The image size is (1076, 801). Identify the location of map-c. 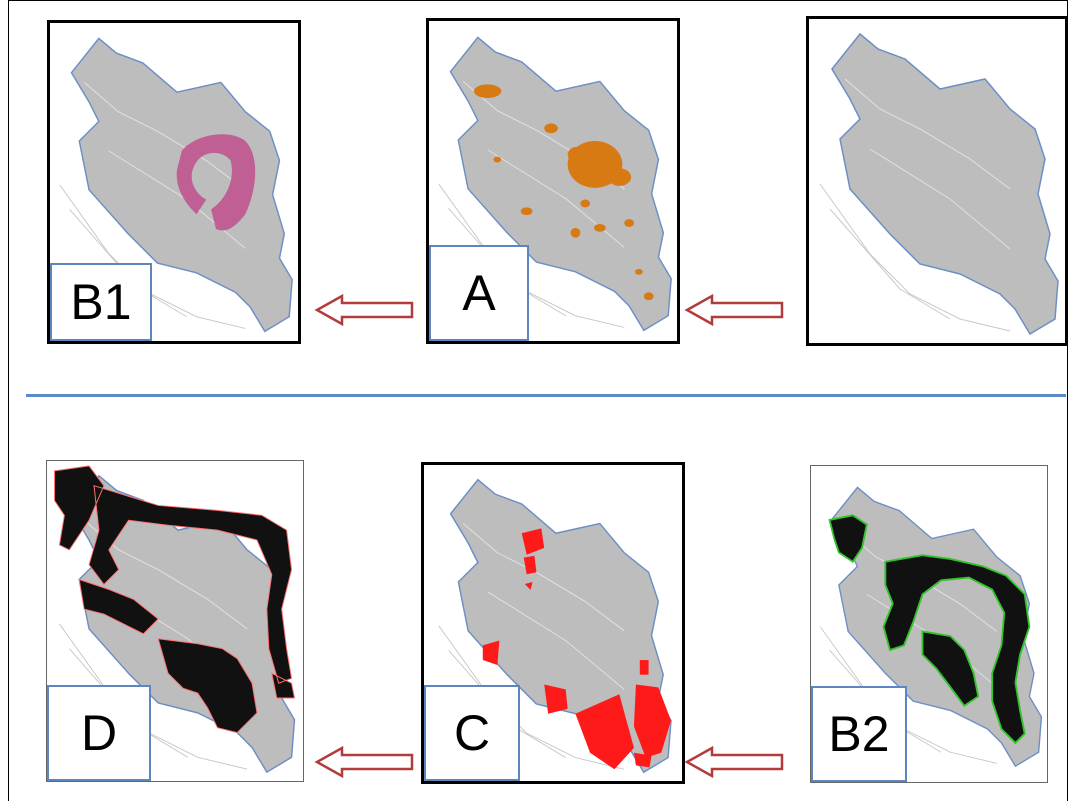
(555, 625).